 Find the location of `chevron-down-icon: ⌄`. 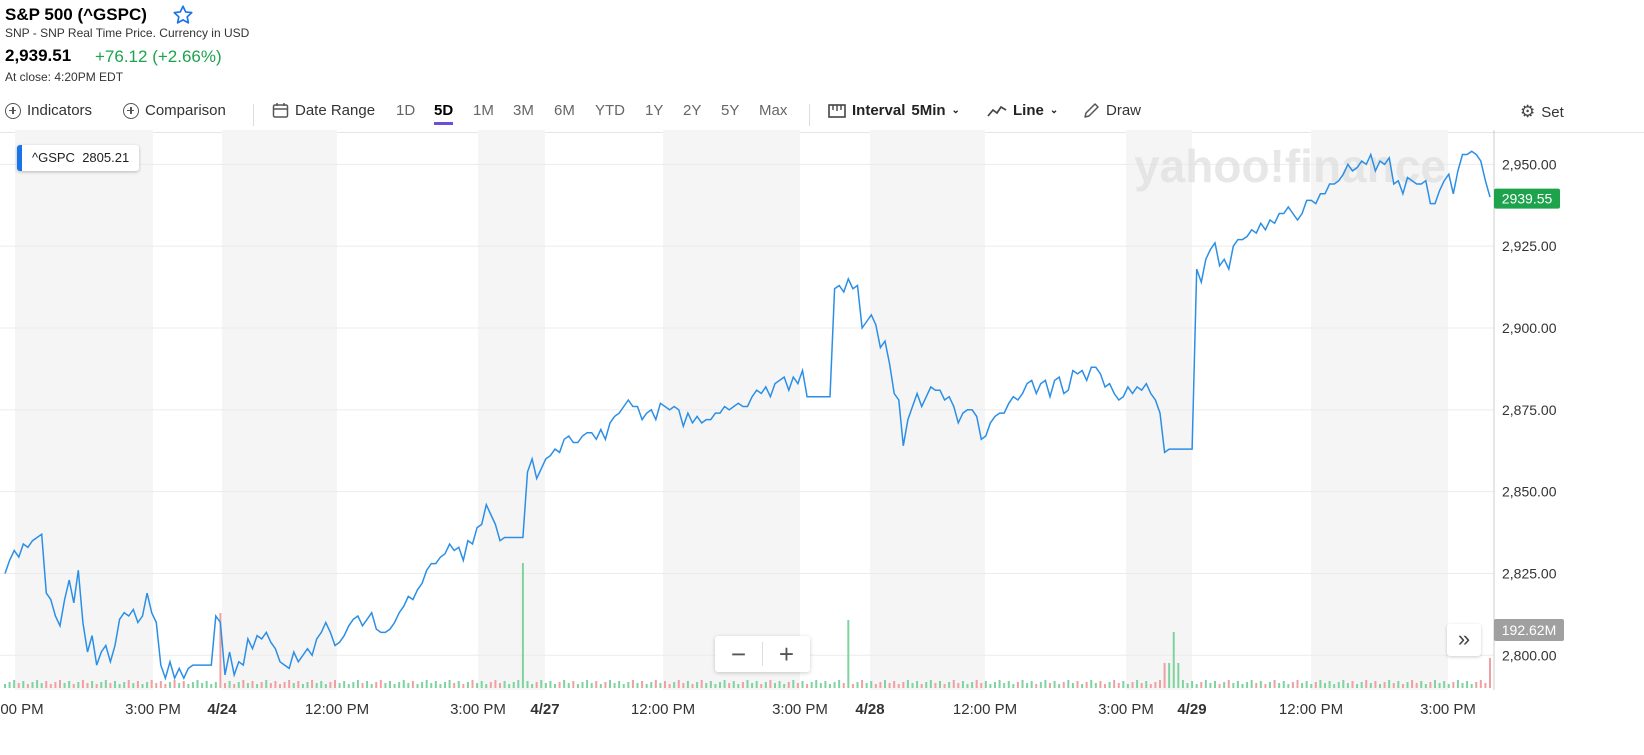

chevron-down-icon: ⌄ is located at coordinates (955, 110).